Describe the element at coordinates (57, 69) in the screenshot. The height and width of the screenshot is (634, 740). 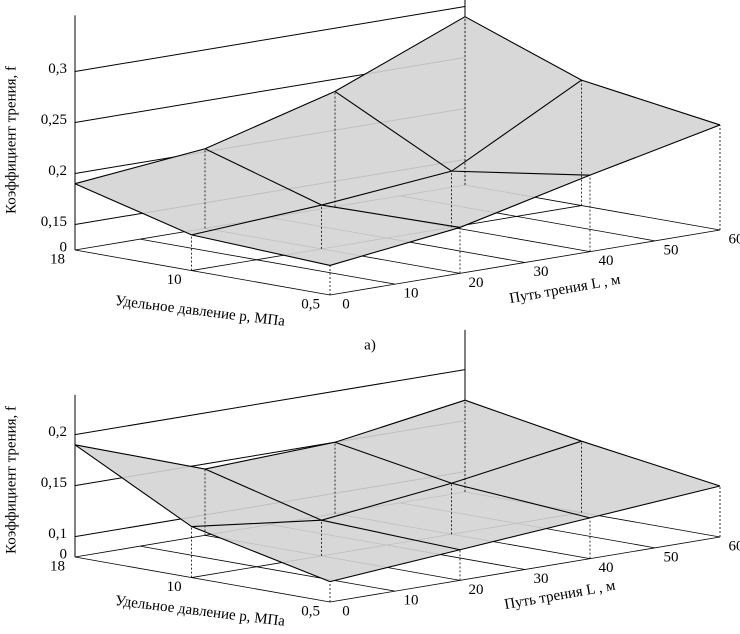
I see `z-tick-label: 0,3` at that location.